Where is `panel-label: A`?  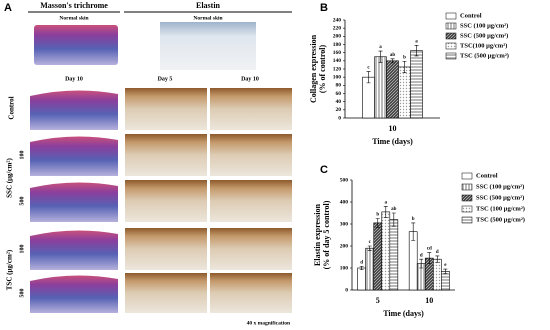
panel-label: A is located at coordinates (8, 8).